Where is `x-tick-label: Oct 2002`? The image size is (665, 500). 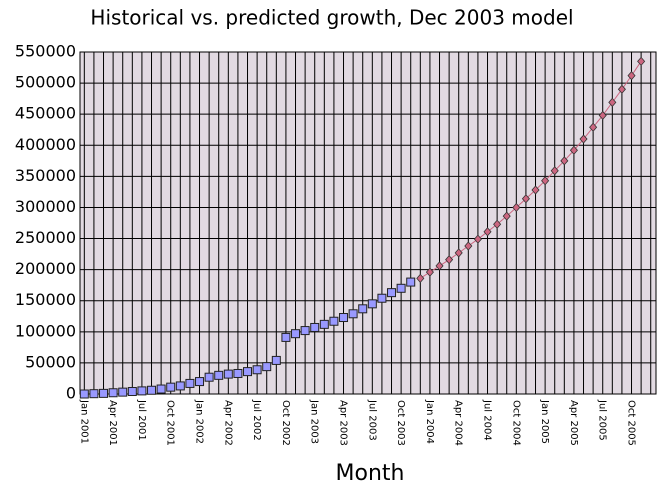 x-tick-label: Oct 2002 is located at coordinates (285, 423).